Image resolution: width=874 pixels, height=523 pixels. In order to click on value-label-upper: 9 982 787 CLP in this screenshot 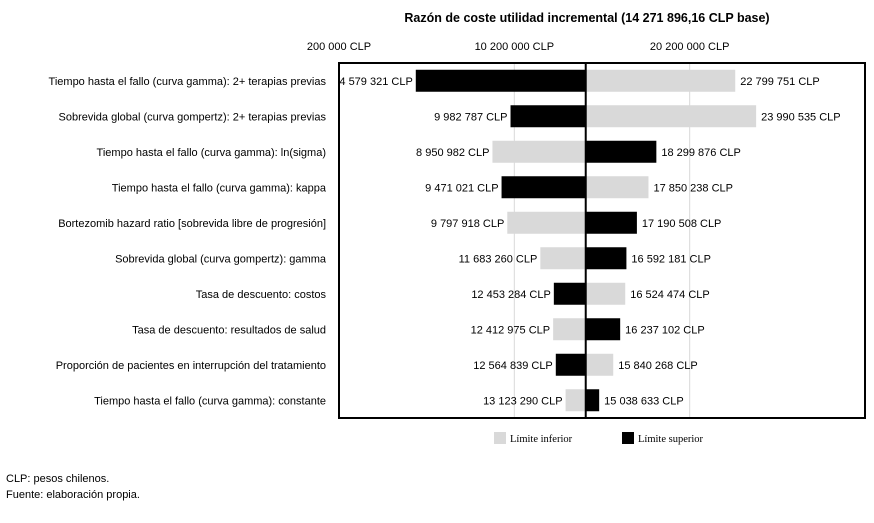, I will do `click(470, 117)`.